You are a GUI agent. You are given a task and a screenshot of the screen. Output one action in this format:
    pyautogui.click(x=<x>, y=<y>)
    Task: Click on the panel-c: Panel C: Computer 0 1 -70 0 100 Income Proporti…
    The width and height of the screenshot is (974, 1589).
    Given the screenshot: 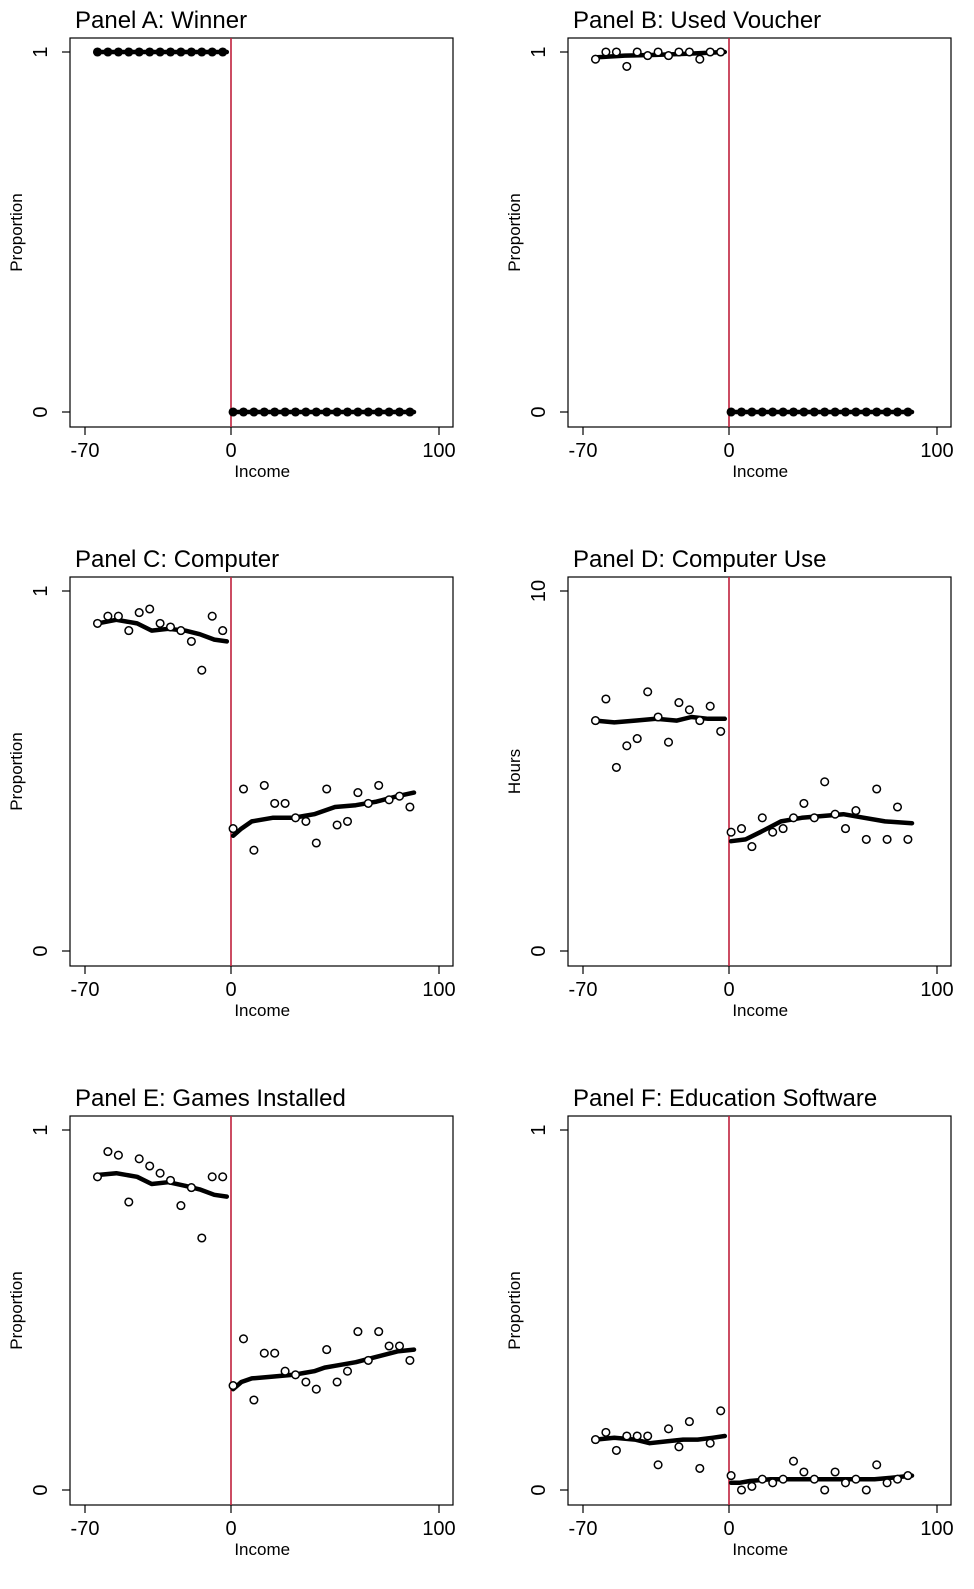 What is the action you would take?
    pyautogui.click(x=231, y=783)
    